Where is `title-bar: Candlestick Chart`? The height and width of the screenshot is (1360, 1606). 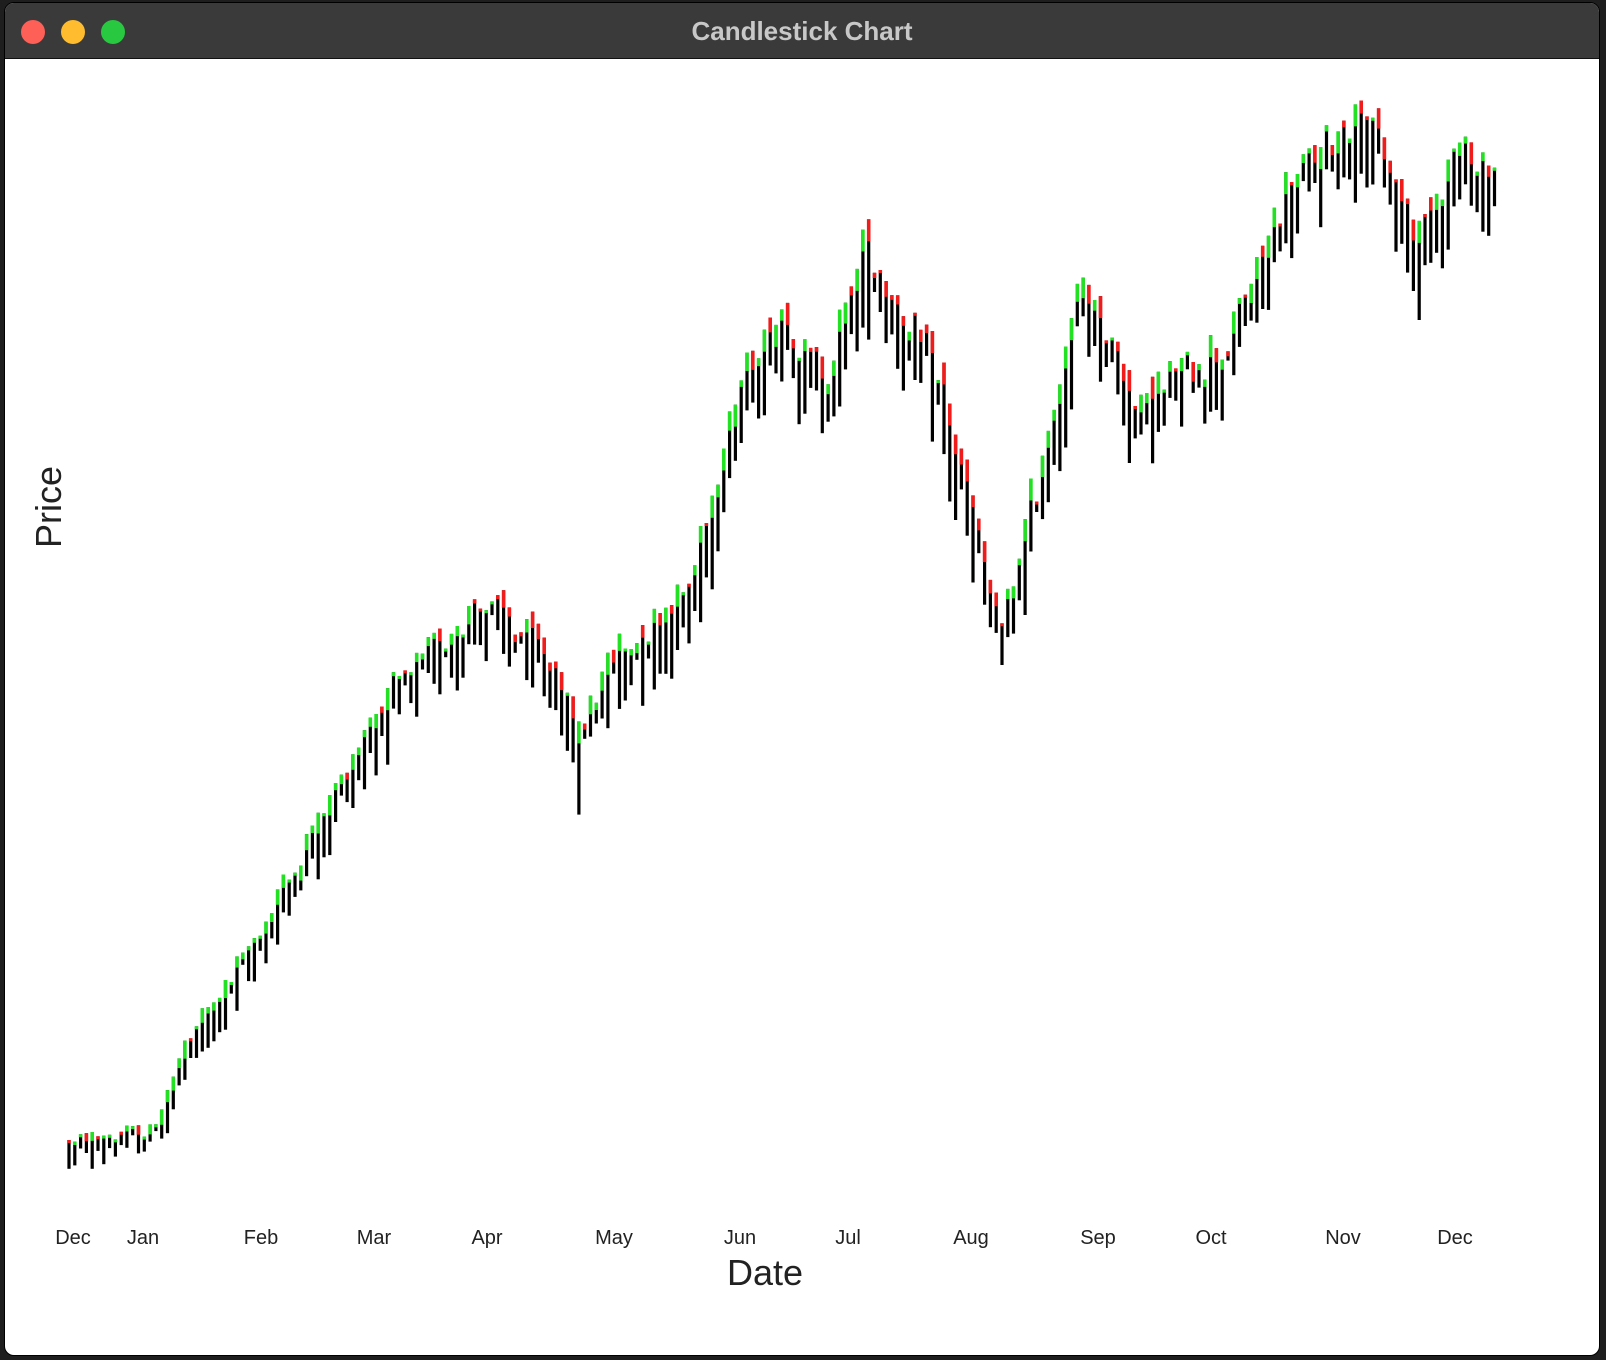 title-bar: Candlestick Chart is located at coordinates (802, 31).